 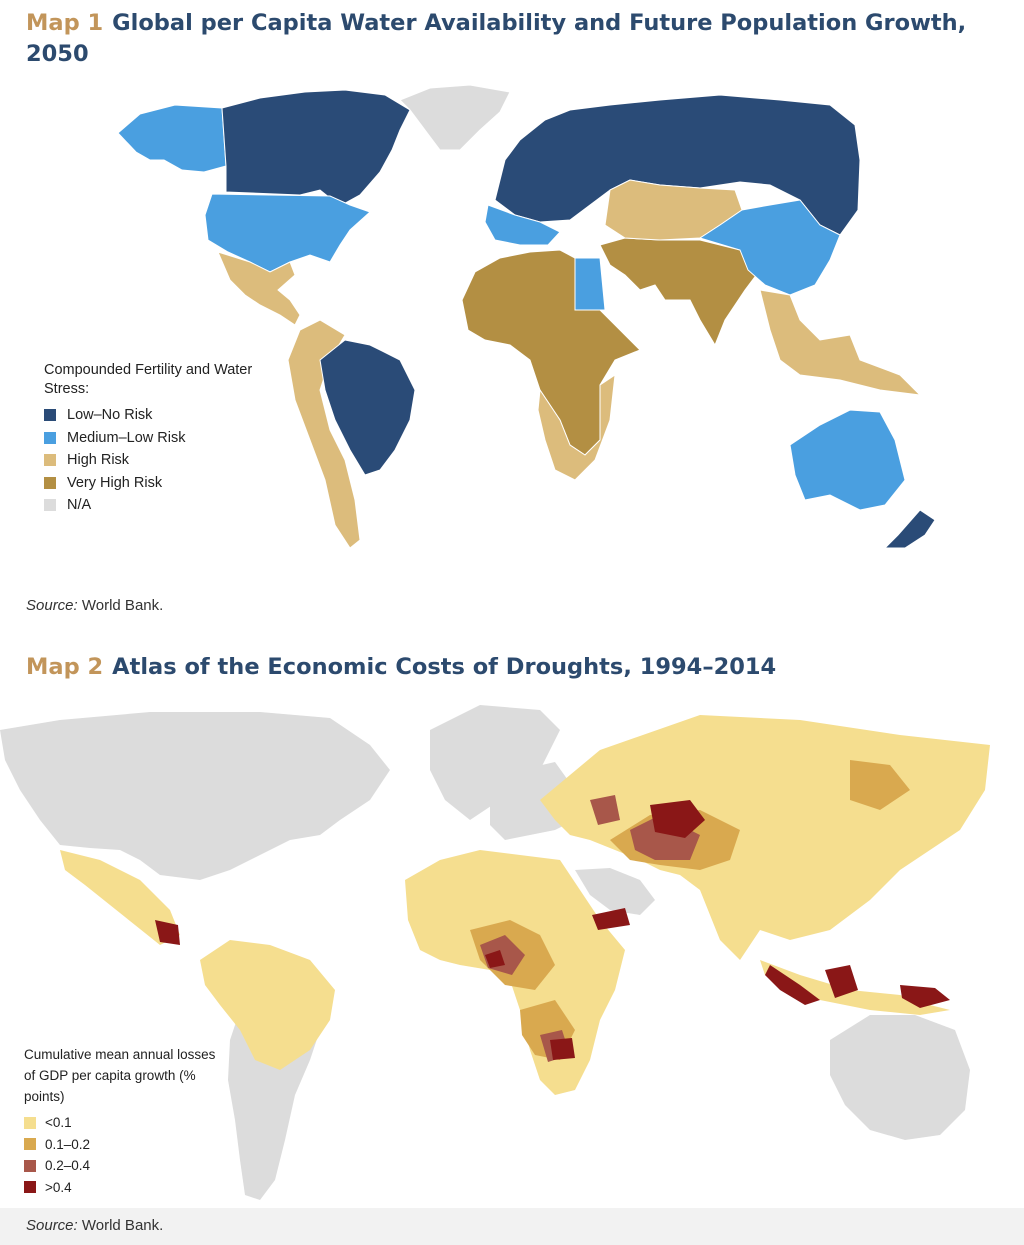 What do you see at coordinates (455, 117) in the screenshot?
I see `region-greenland` at bounding box center [455, 117].